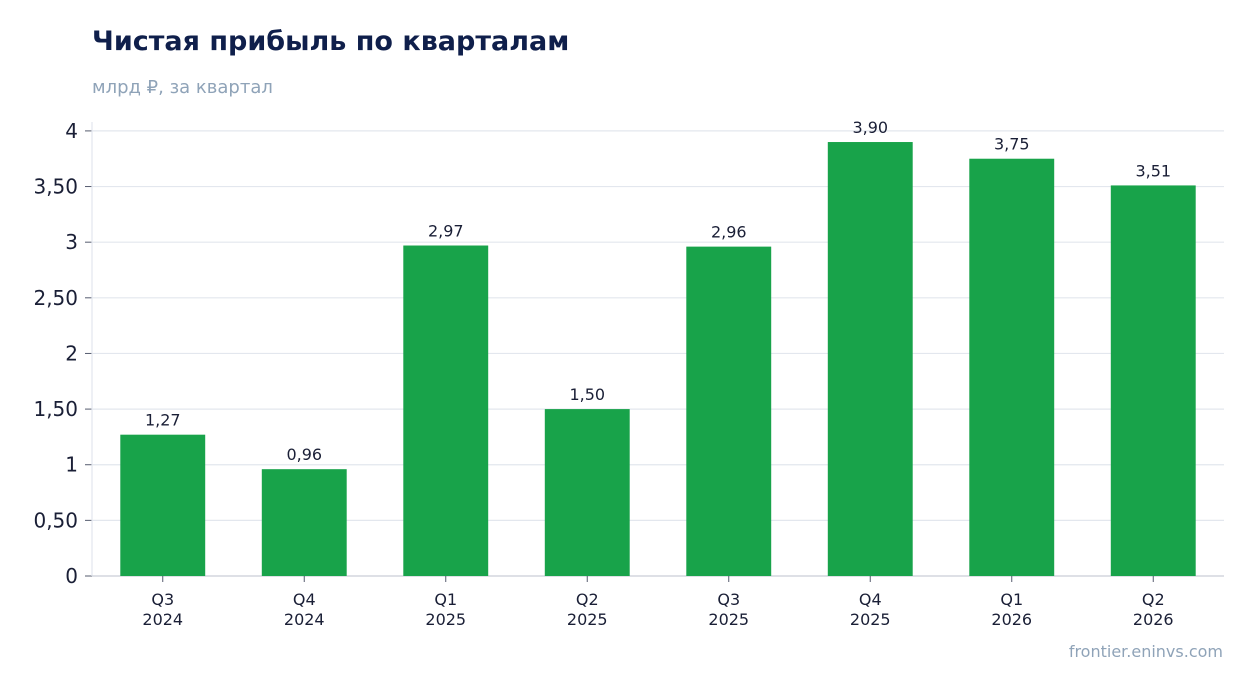  Describe the element at coordinates (1012, 144) in the screenshot. I see `bar-value-label: 3,75` at that location.